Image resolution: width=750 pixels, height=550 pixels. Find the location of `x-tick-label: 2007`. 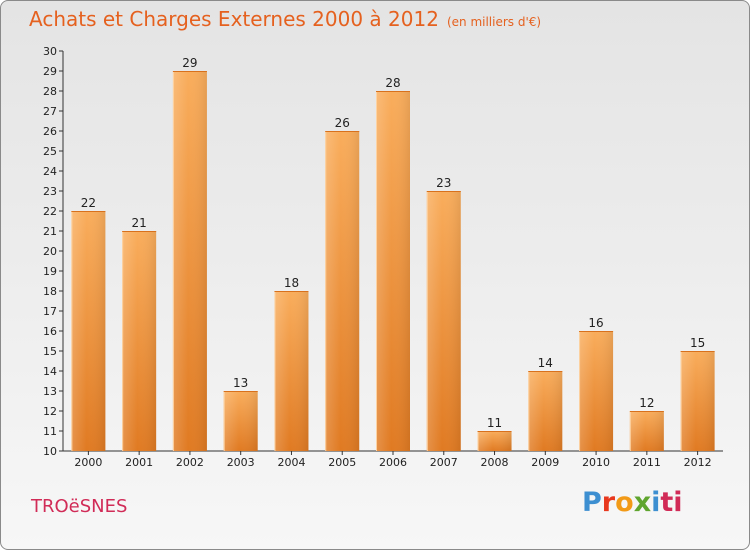

x-tick-label: 2007 is located at coordinates (444, 462).